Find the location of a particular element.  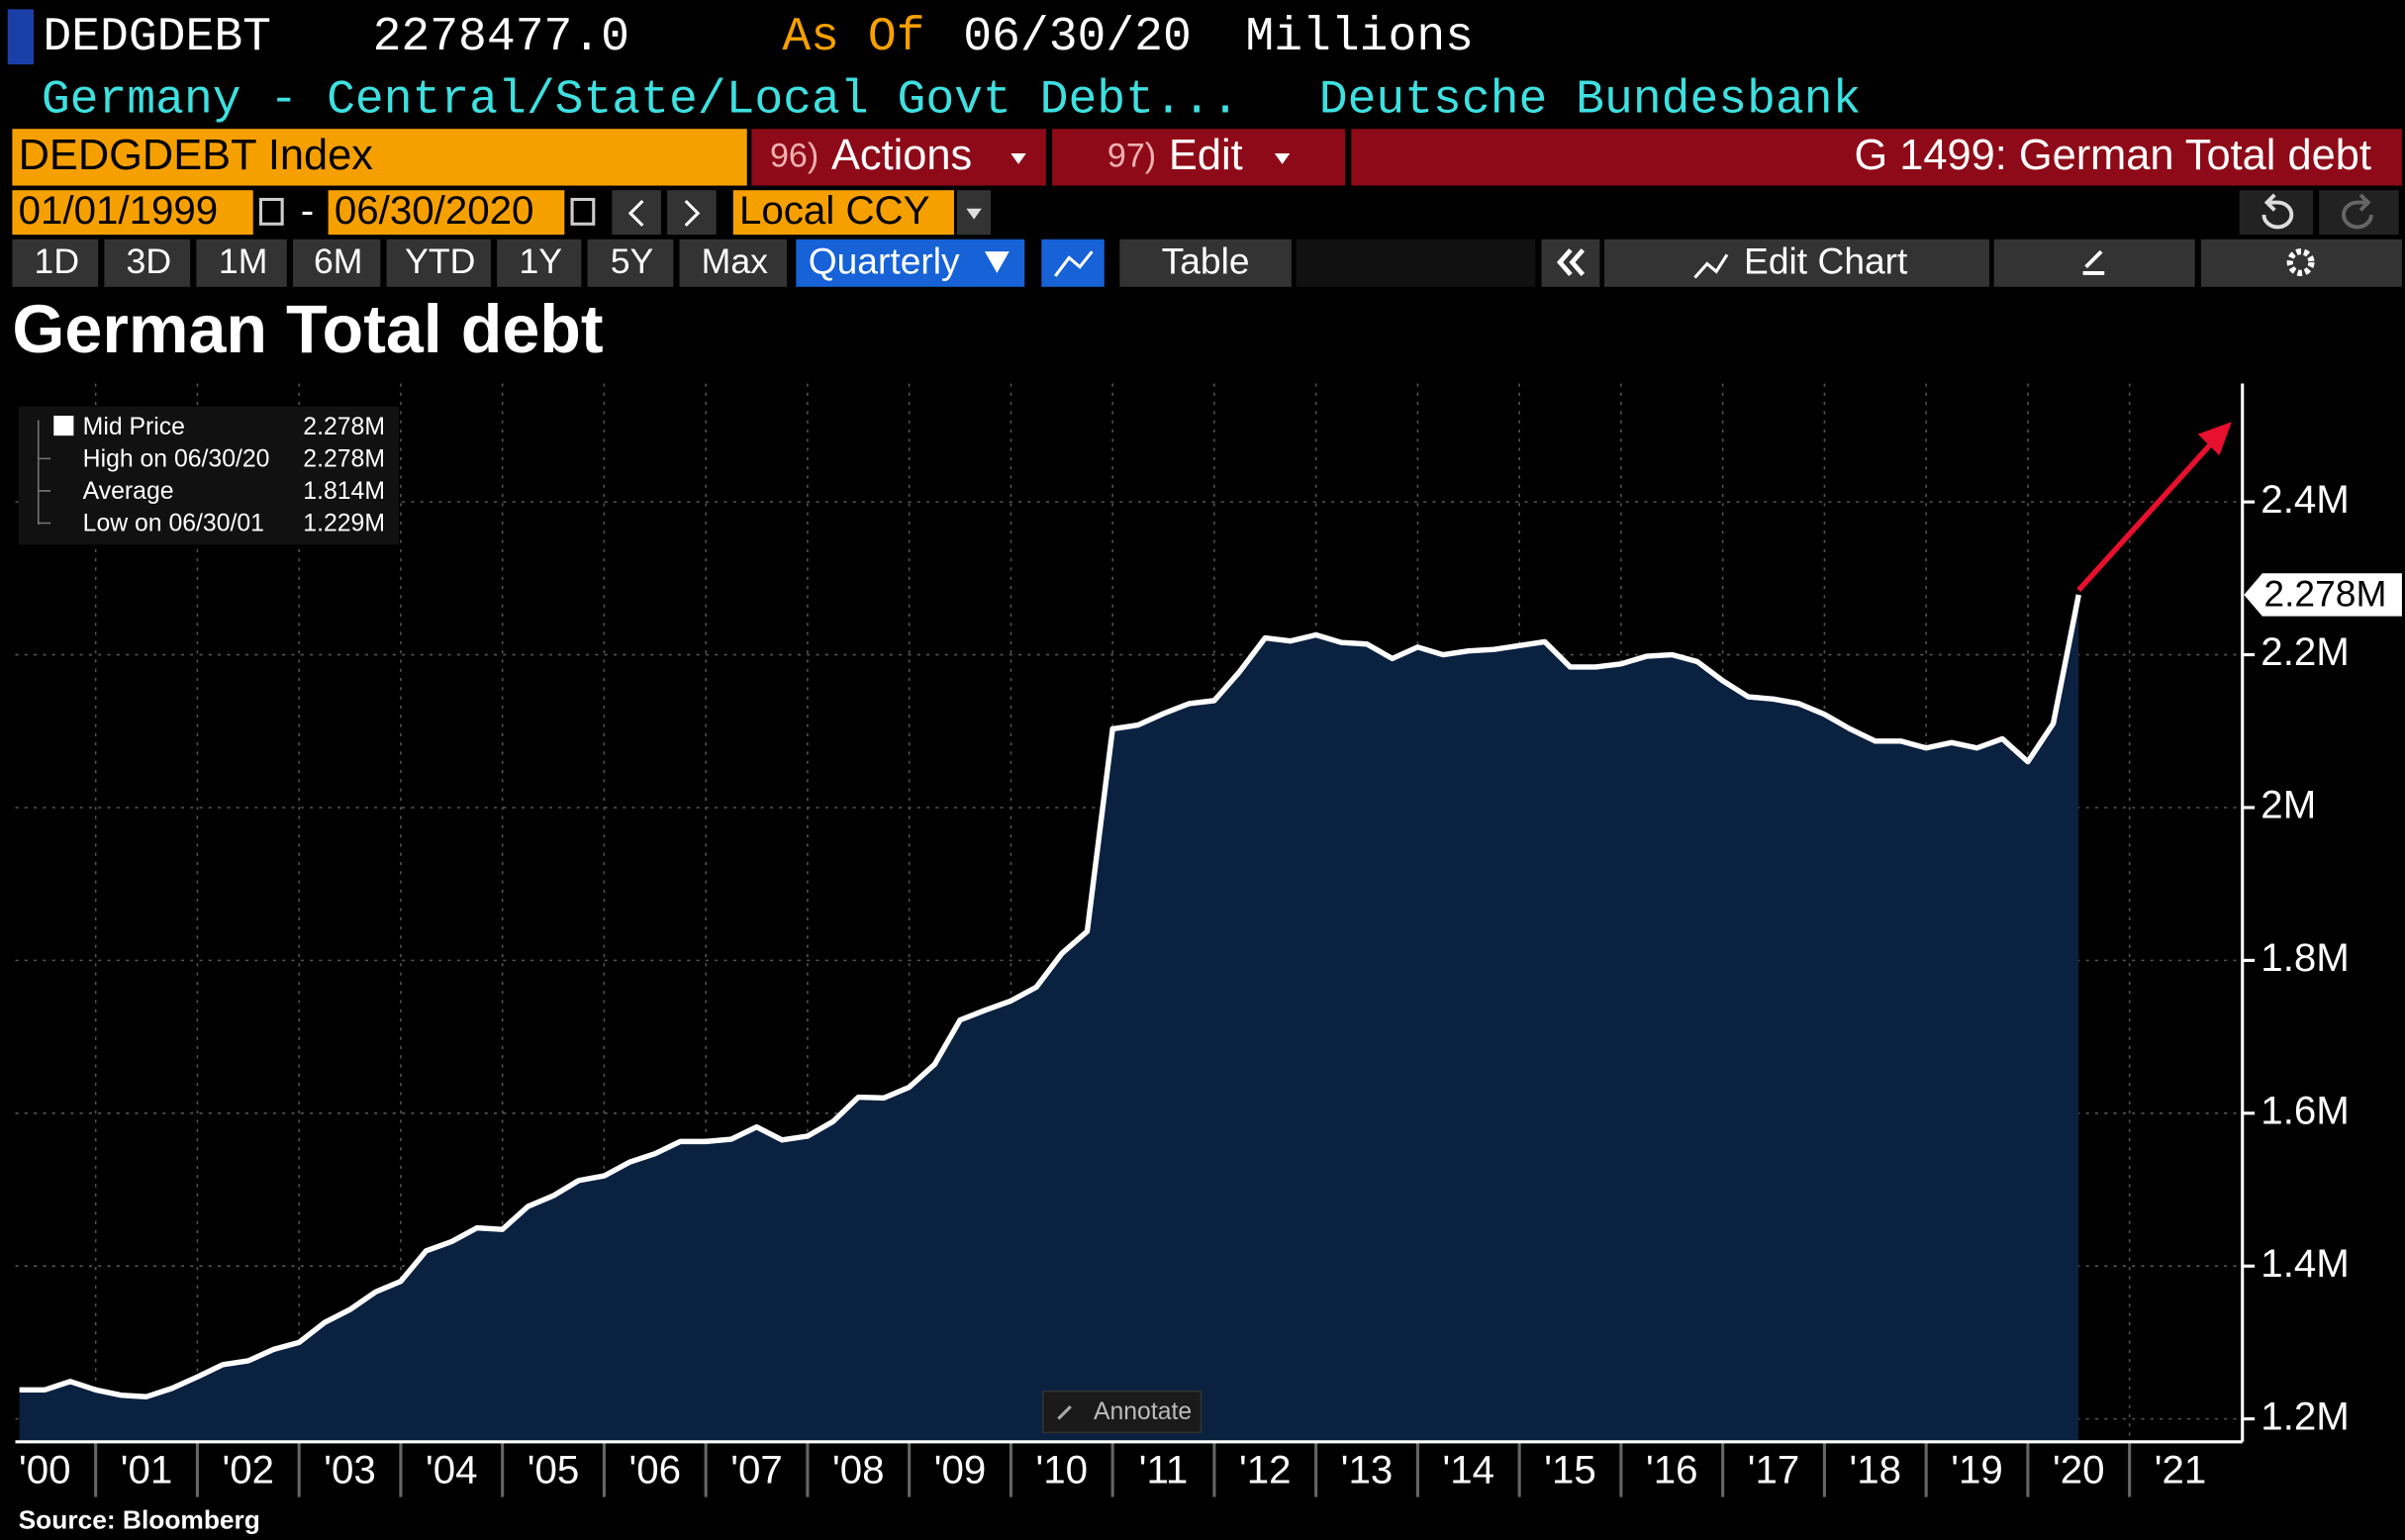

currency-field is located at coordinates (843, 213).